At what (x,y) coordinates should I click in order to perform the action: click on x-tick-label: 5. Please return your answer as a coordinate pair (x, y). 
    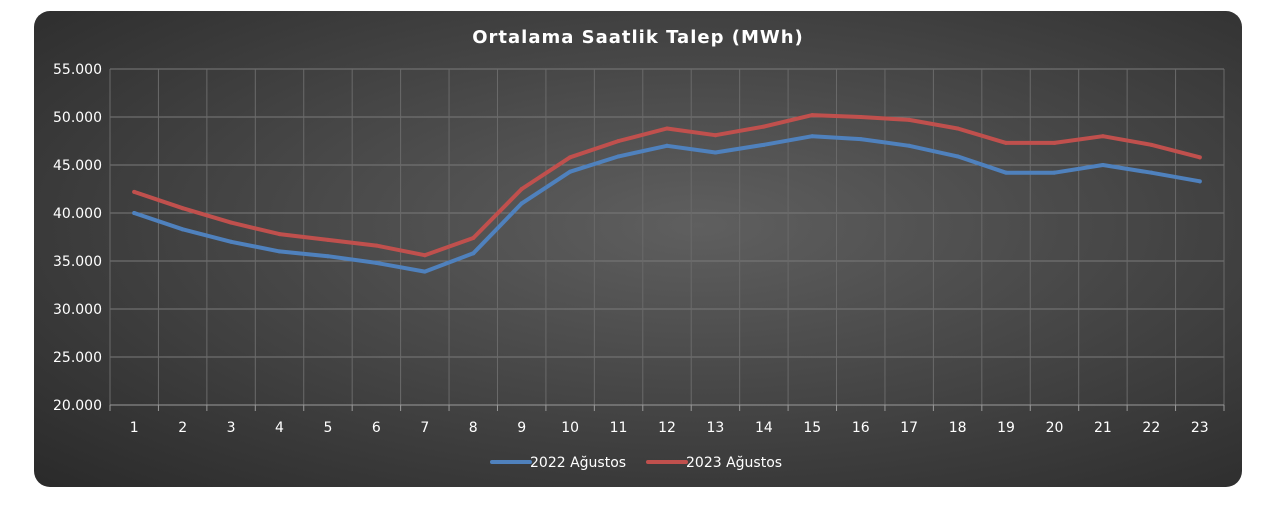
    Looking at the image, I should click on (327, 428).